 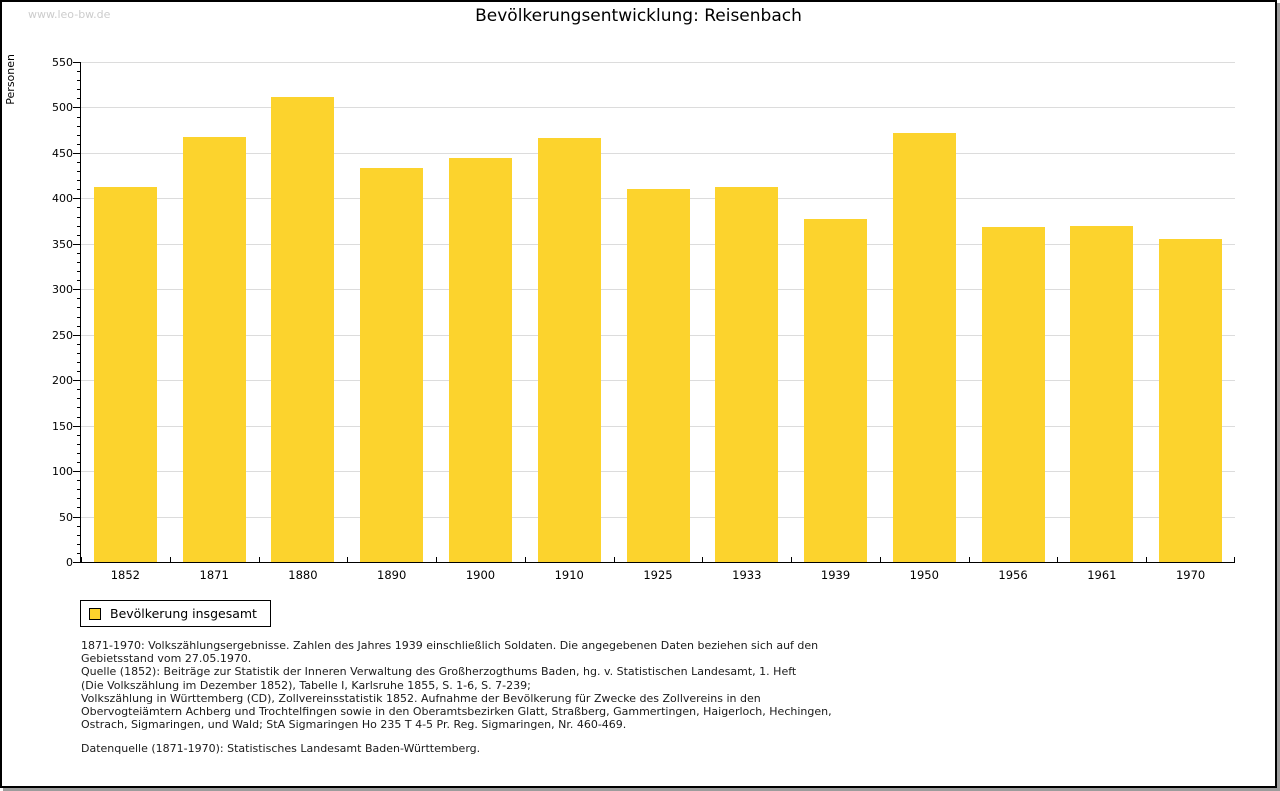 What do you see at coordinates (658, 375) in the screenshot?
I see `bar-1925` at bounding box center [658, 375].